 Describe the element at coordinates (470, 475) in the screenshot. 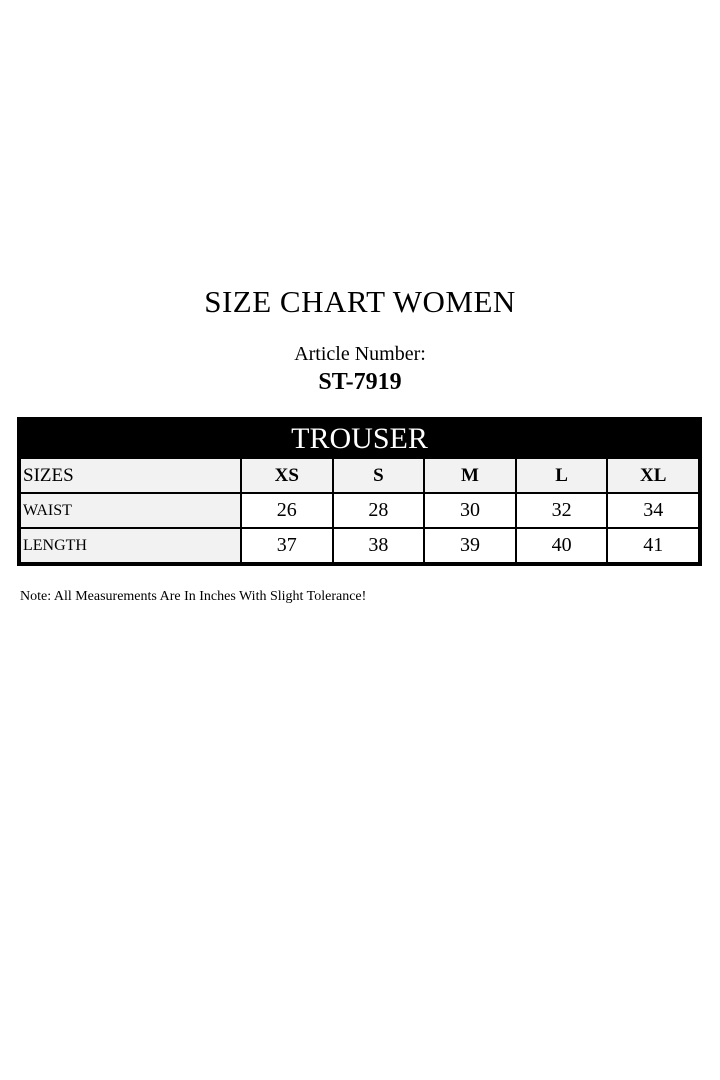

I see `size-cell: M` at that location.